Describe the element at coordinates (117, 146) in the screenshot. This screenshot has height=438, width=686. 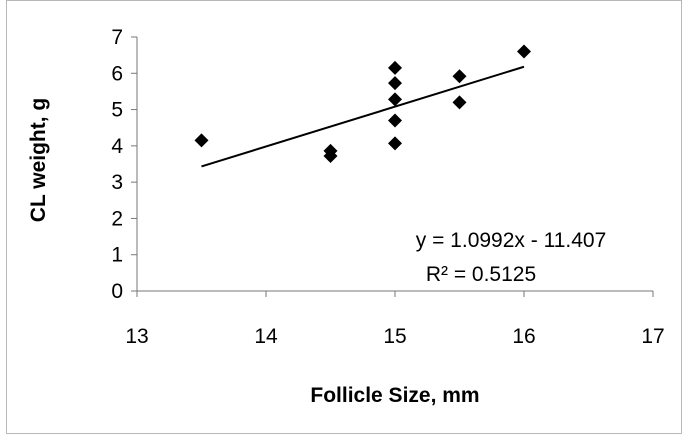
I see `y-tick-label: 4` at that location.